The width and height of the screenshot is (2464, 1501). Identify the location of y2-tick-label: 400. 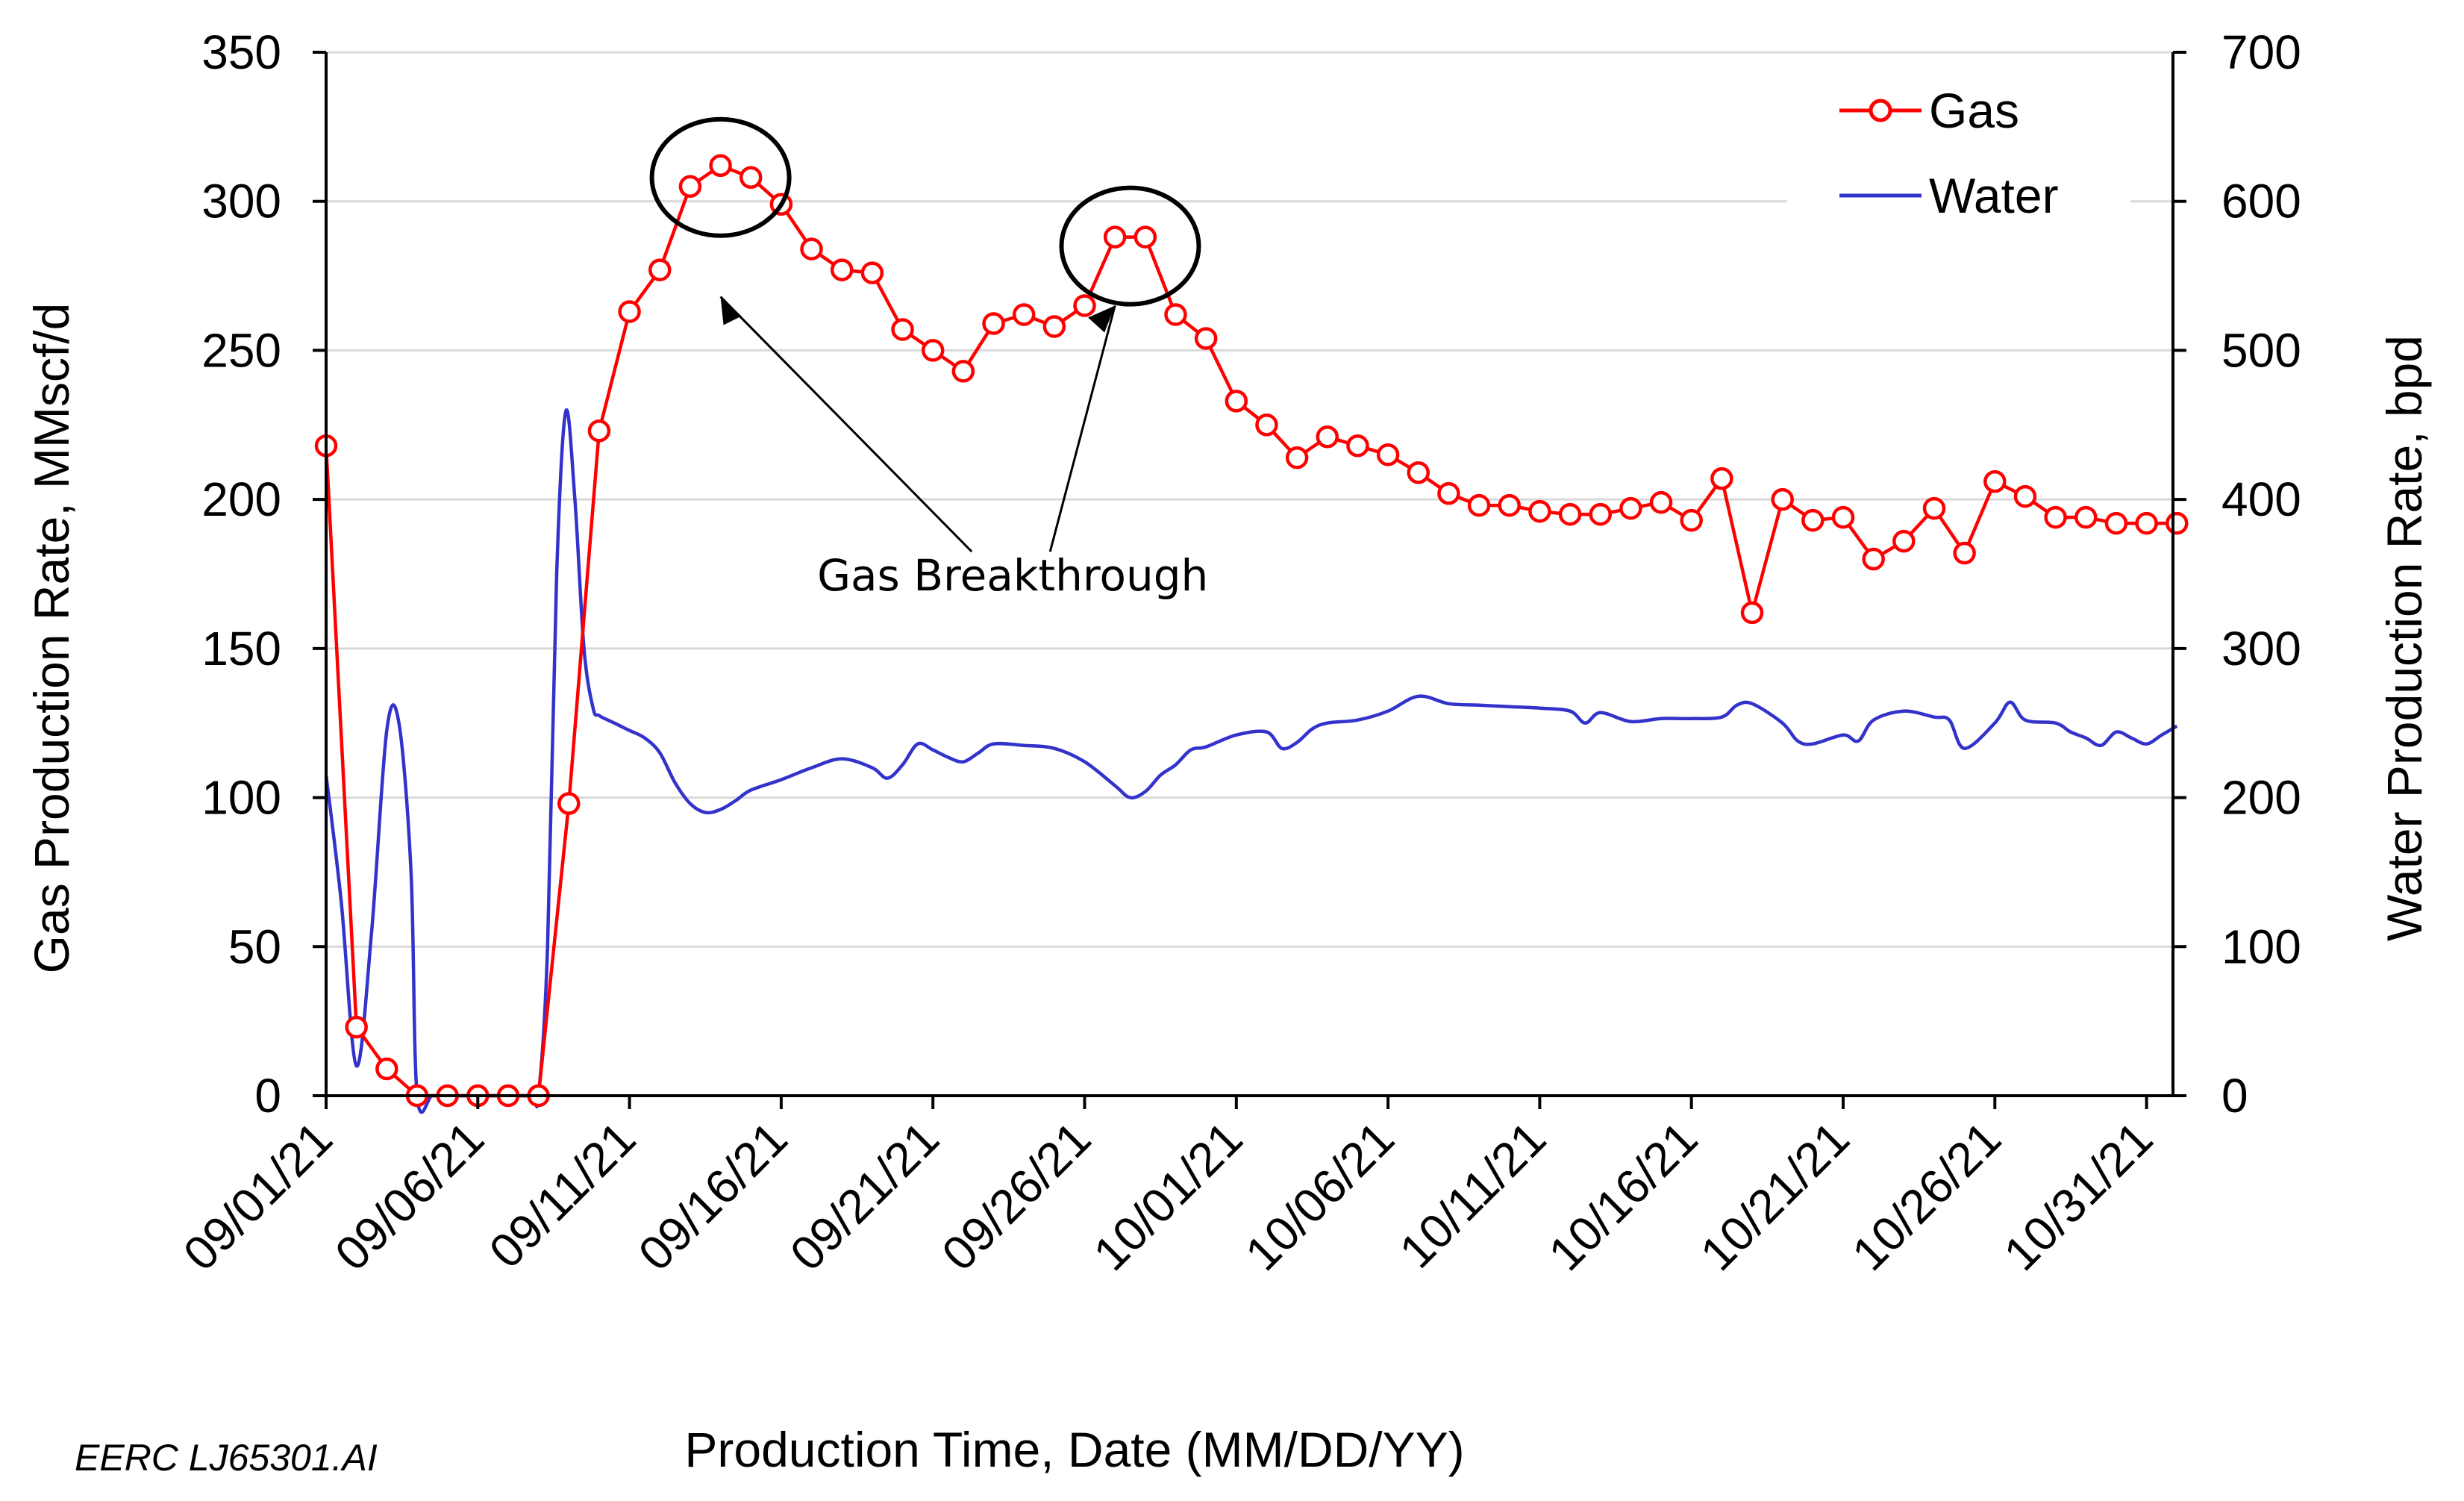
(2261, 499).